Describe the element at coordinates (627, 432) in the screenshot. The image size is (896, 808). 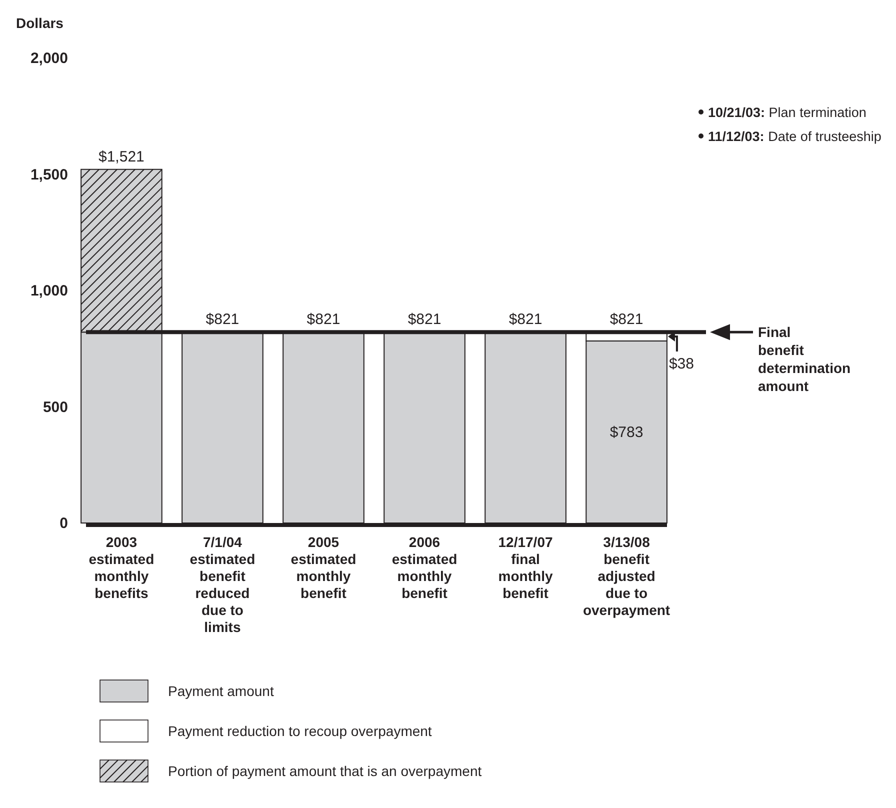
I see `data-label: $783` at that location.